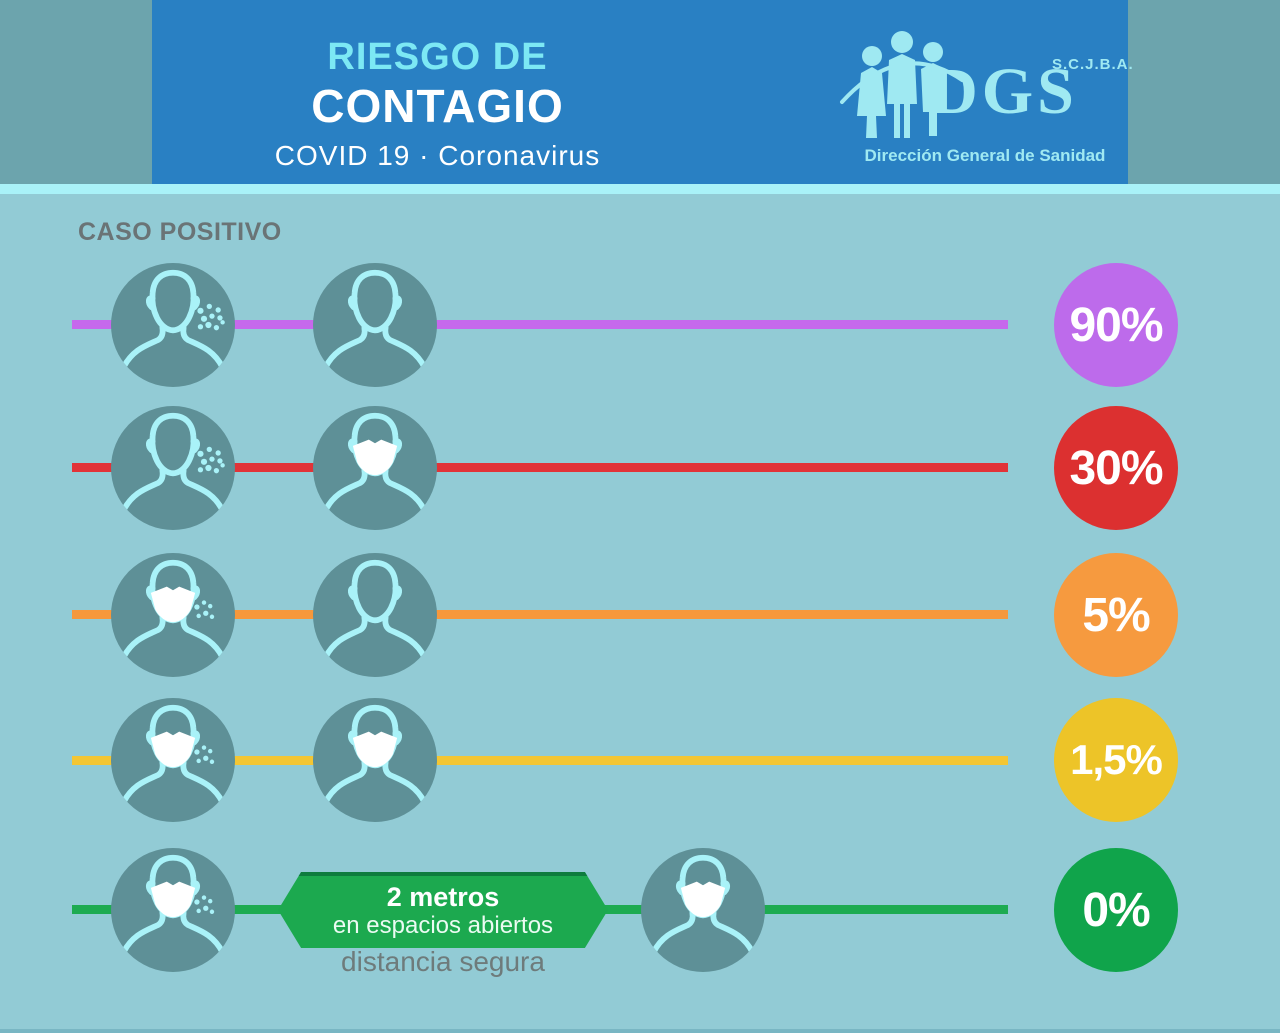  I want to click on risk-percentage-badge-30: 30%, so click(1116, 468).